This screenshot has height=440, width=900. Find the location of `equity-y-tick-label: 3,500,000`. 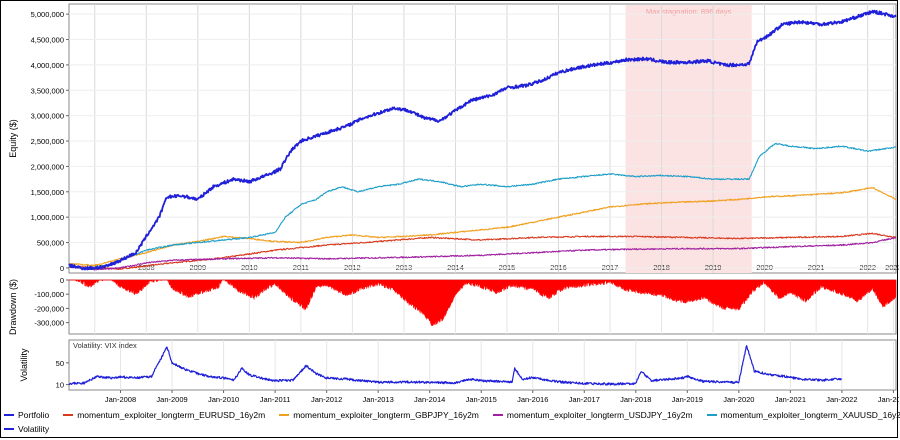

equity-y-tick-label: 3,500,000 is located at coordinates (47, 90).